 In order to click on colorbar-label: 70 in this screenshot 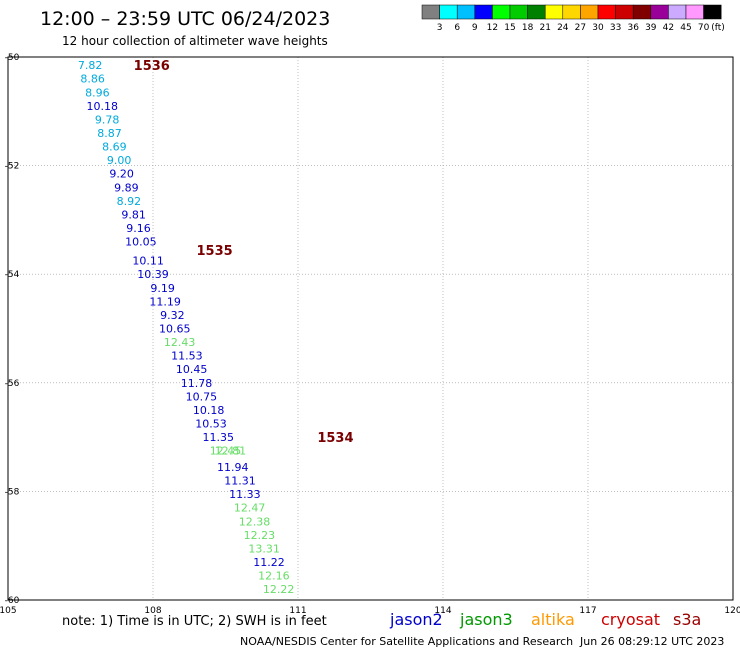, I will do `click(704, 28)`.